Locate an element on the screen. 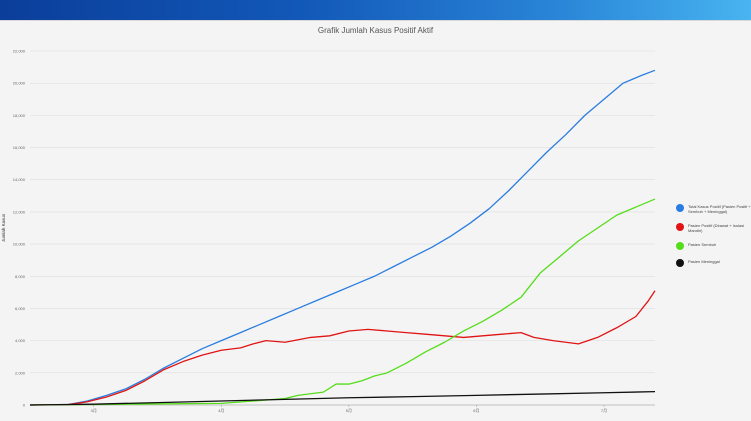  window-title-bar is located at coordinates (375, 10).